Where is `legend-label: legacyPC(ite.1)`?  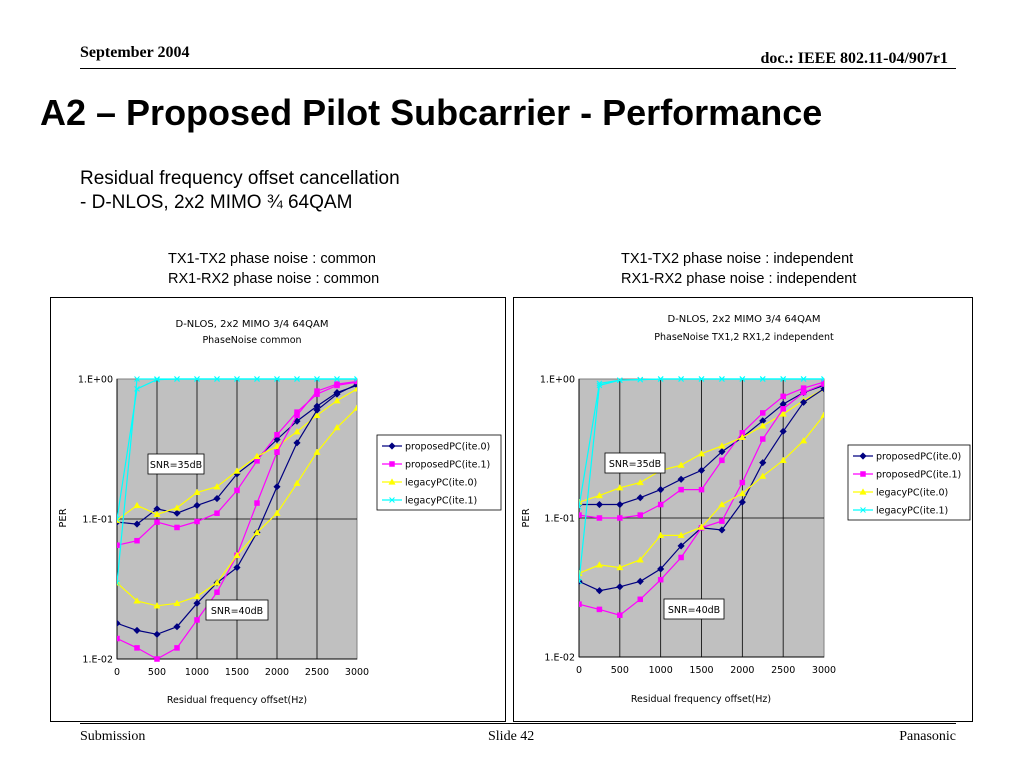 legend-label: legacyPC(ite.1) is located at coordinates (912, 511).